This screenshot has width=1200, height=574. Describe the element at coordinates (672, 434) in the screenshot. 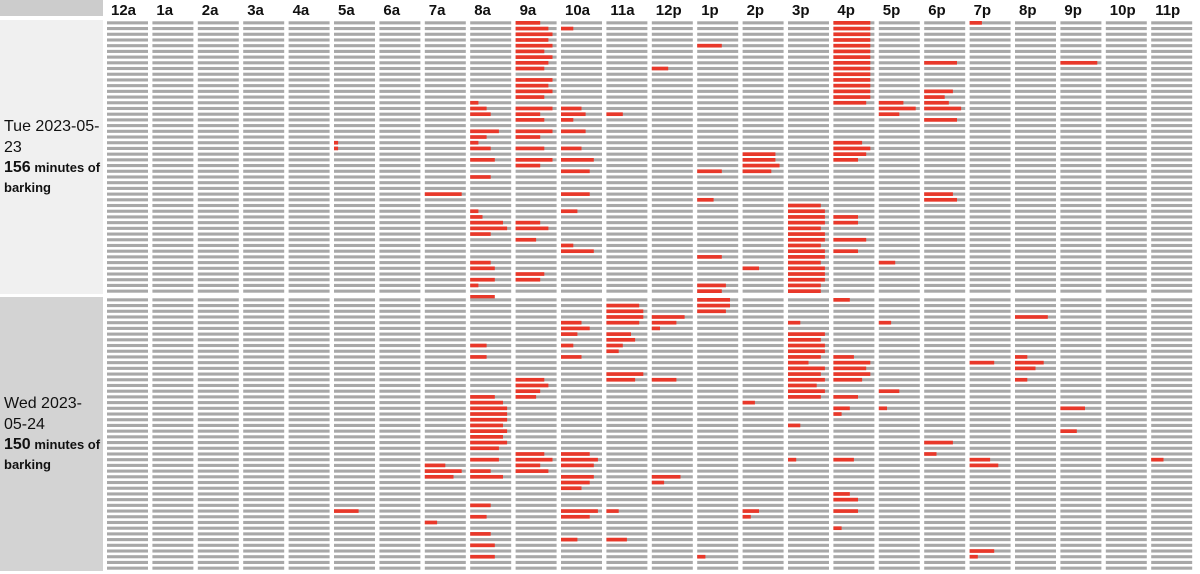

I see `hour-column-12p` at that location.